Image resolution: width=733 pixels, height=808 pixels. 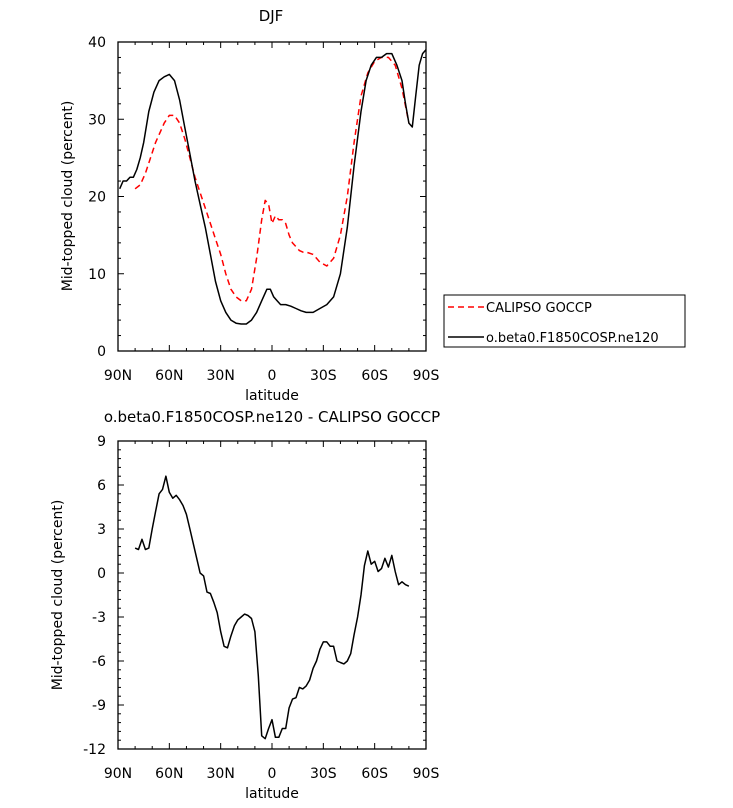 What do you see at coordinates (272, 774) in the screenshot?
I see `bottom-x-tick-label: 0` at bounding box center [272, 774].